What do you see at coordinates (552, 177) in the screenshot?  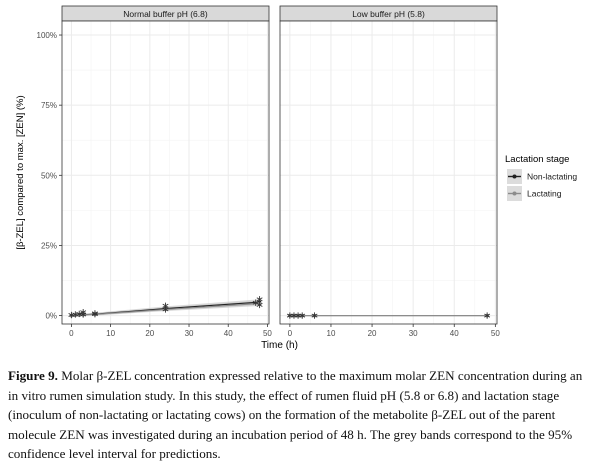 I see `legend-entry-label: Non-lactating` at bounding box center [552, 177].